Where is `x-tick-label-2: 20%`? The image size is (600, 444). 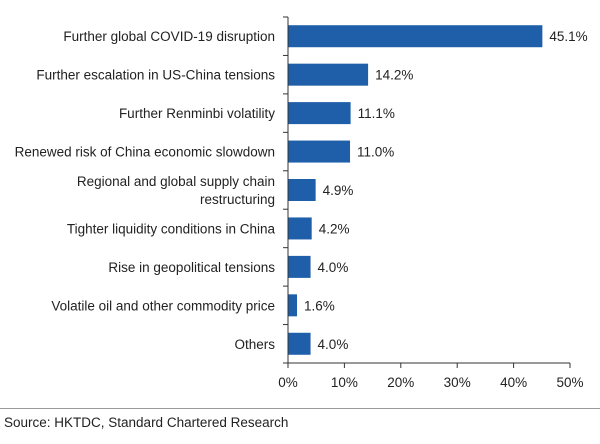
x-tick-label-2: 20% is located at coordinates (400, 382).